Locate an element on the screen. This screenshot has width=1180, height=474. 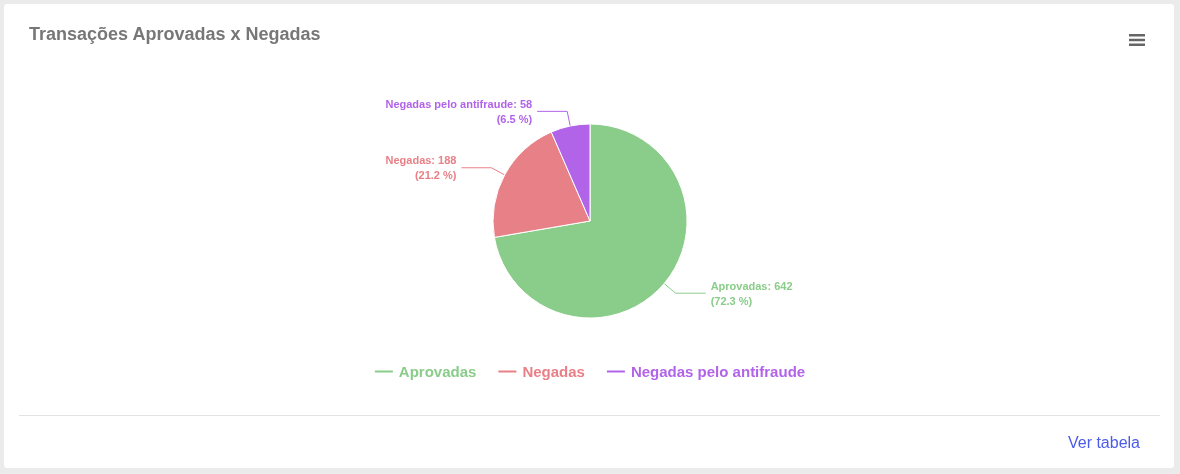
category-label: Aprovadas: 642 is located at coordinates (751, 285).